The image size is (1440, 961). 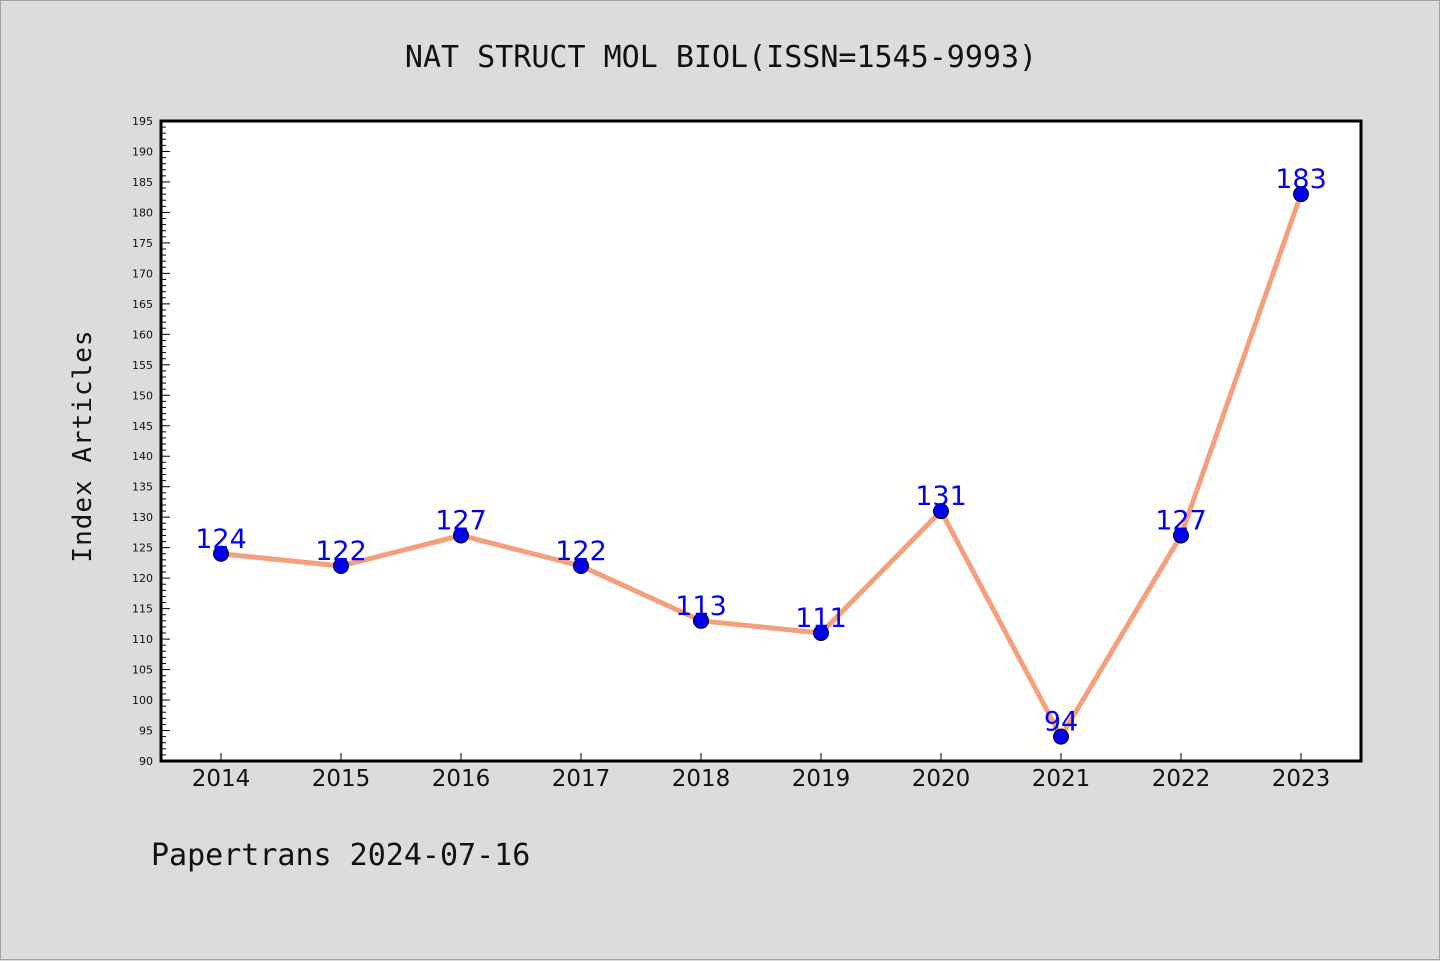 What do you see at coordinates (142, 700) in the screenshot?
I see `y-tick-label: 100` at bounding box center [142, 700].